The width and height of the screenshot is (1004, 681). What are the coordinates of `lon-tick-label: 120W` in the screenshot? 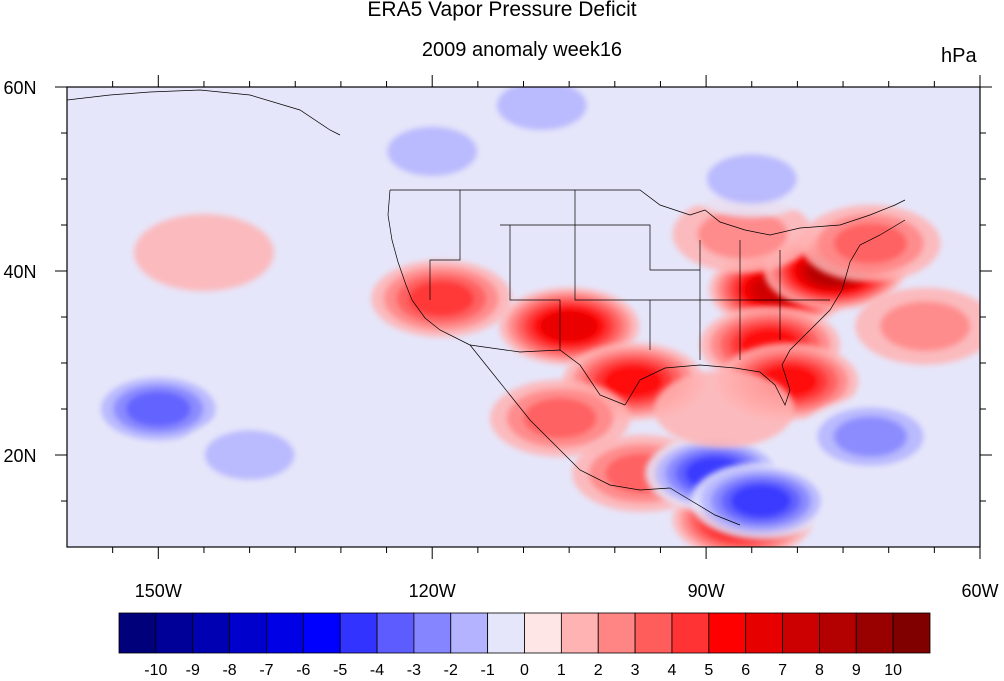 It's located at (432, 591).